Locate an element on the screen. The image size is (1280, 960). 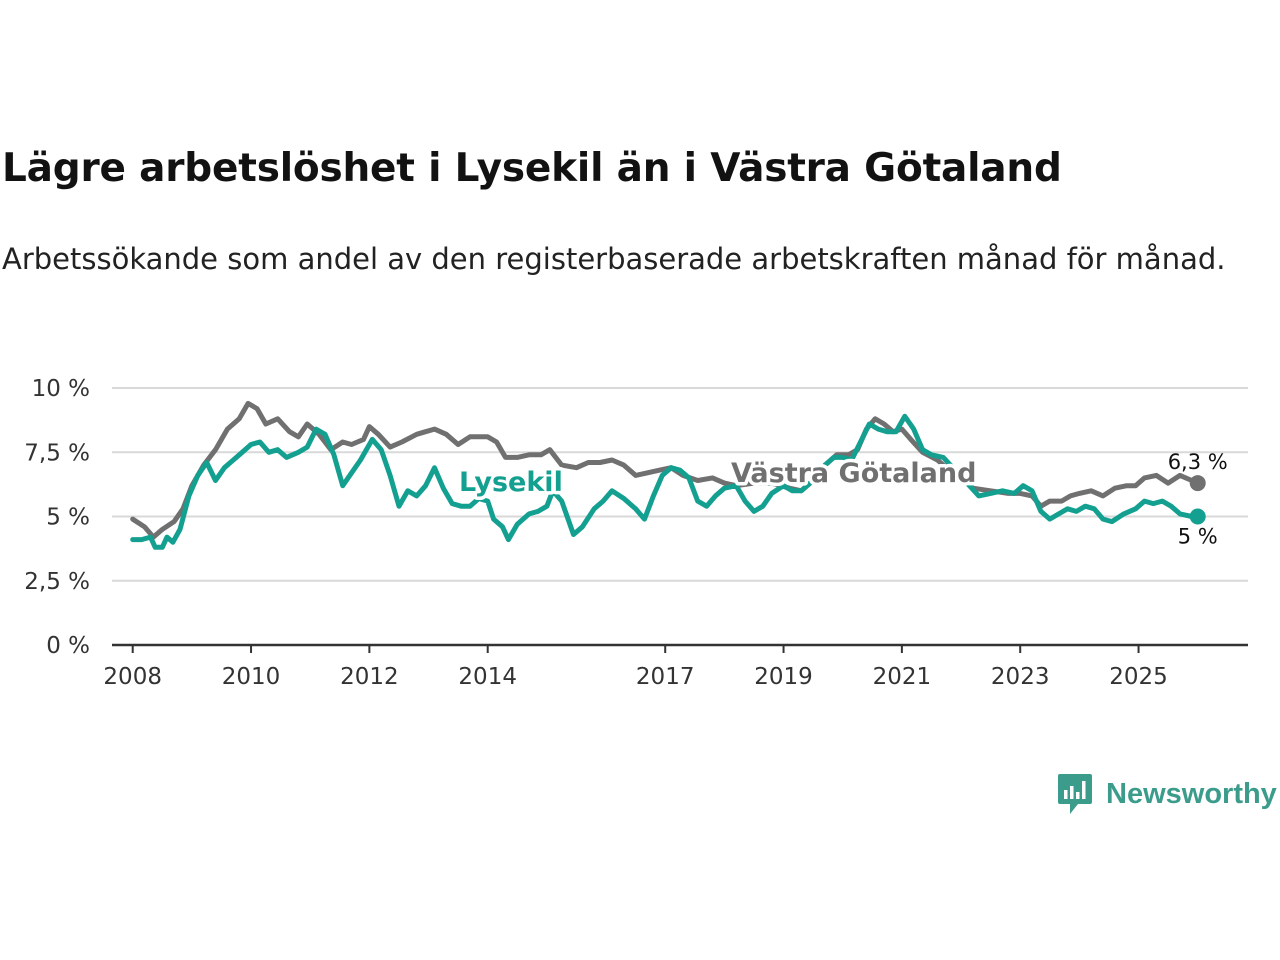
series-layer is located at coordinates (668, 475).